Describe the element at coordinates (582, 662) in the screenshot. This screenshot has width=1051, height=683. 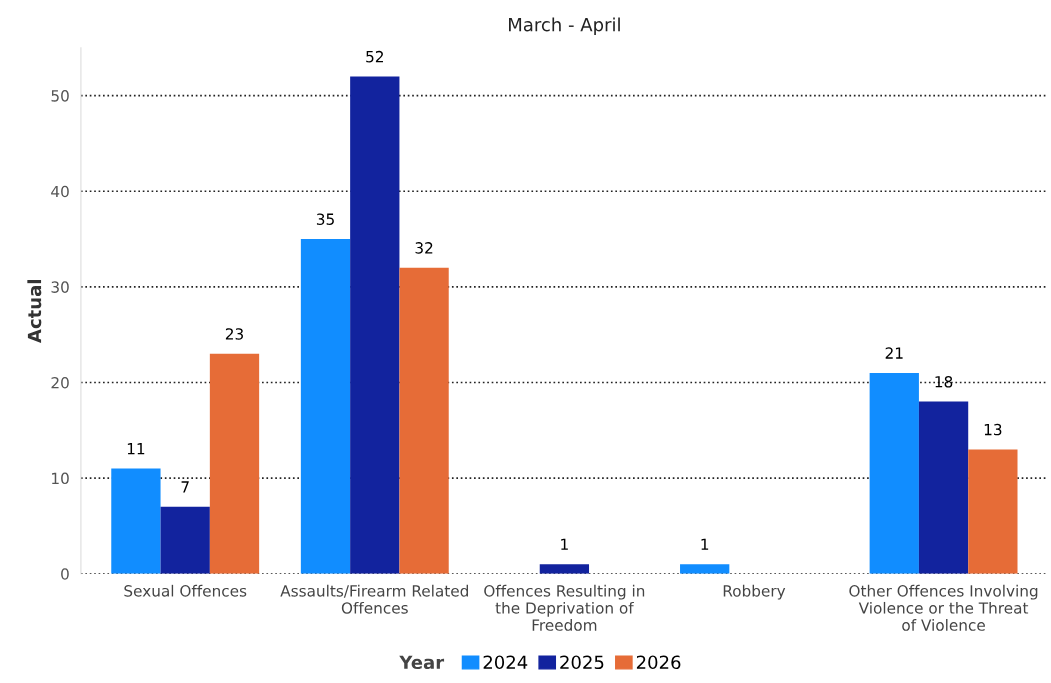
I see `legend-label: 2025` at that location.